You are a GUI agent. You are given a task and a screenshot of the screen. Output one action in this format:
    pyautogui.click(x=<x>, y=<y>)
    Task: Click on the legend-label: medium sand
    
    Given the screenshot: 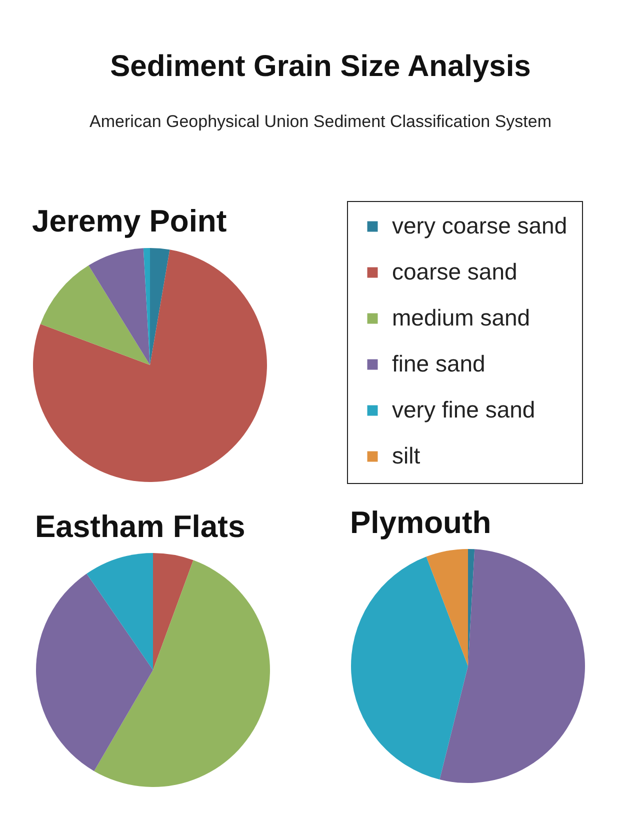 What is the action you would take?
    pyautogui.click(x=461, y=317)
    